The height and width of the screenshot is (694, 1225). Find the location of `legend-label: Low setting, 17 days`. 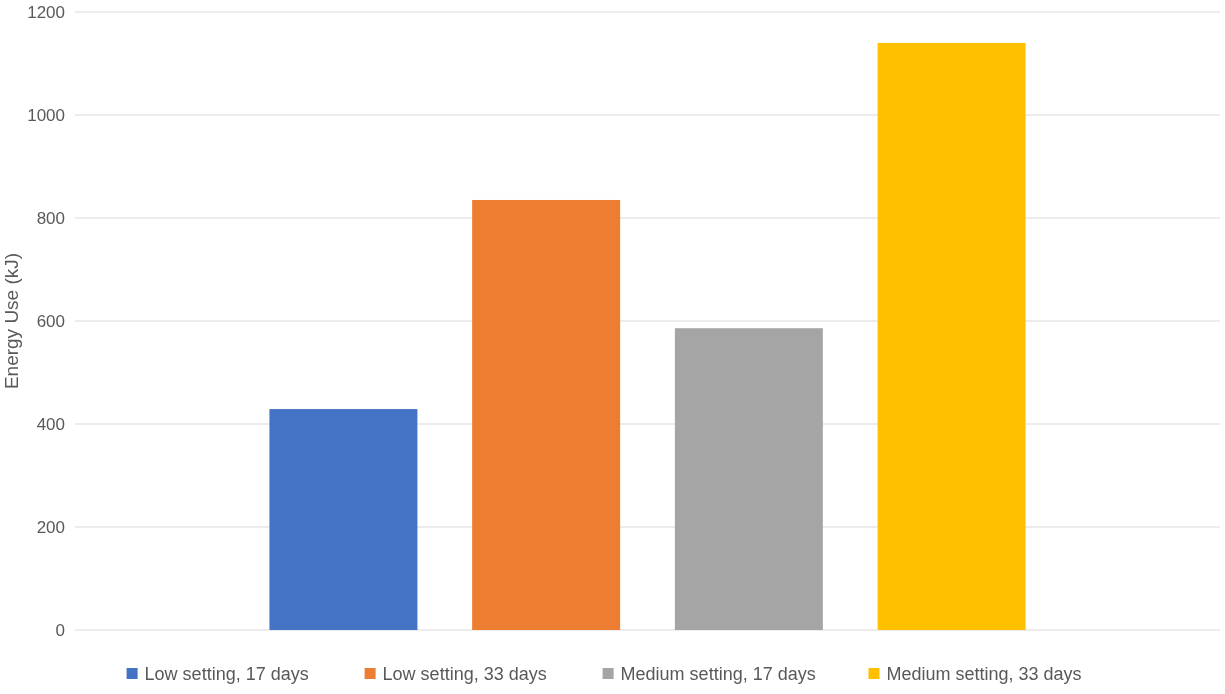

legend-label: Low setting, 17 days is located at coordinates (226, 673).